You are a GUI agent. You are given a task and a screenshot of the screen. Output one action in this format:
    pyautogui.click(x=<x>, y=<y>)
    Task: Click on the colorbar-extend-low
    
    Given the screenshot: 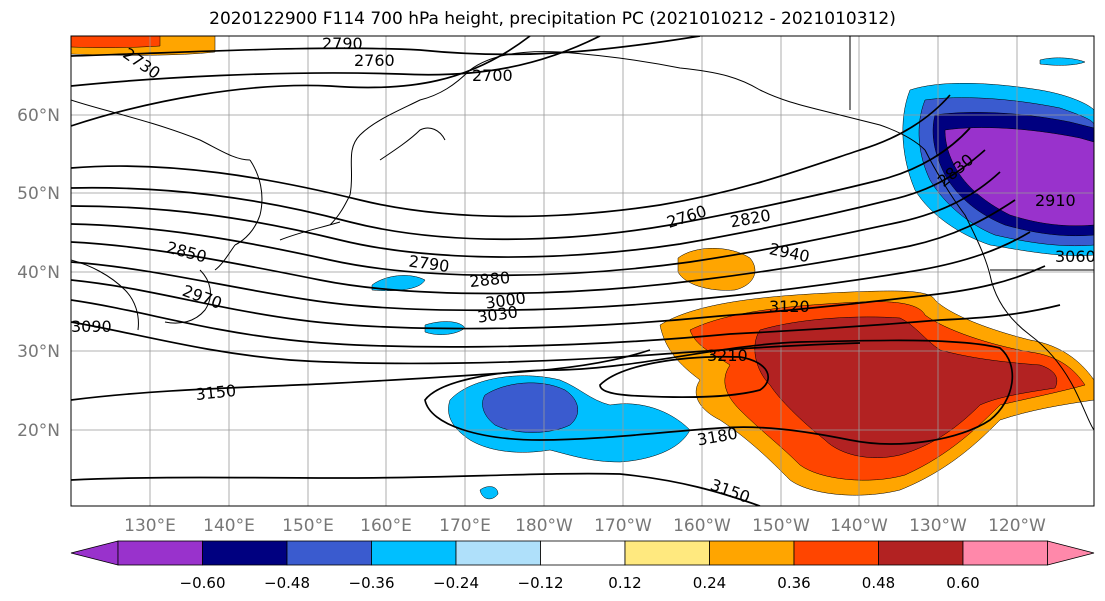 What is the action you would take?
    pyautogui.click(x=94, y=553)
    